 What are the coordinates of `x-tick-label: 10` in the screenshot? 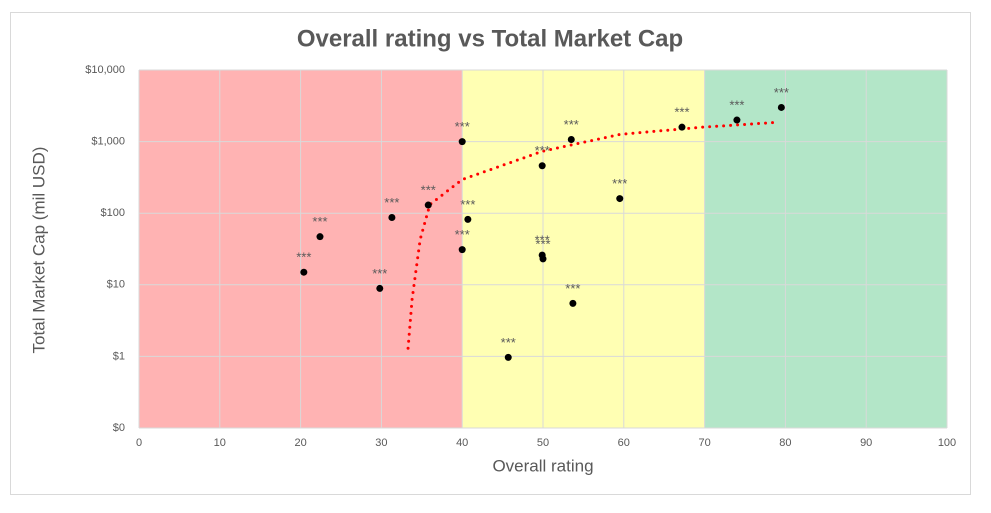 It's located at (220, 443).